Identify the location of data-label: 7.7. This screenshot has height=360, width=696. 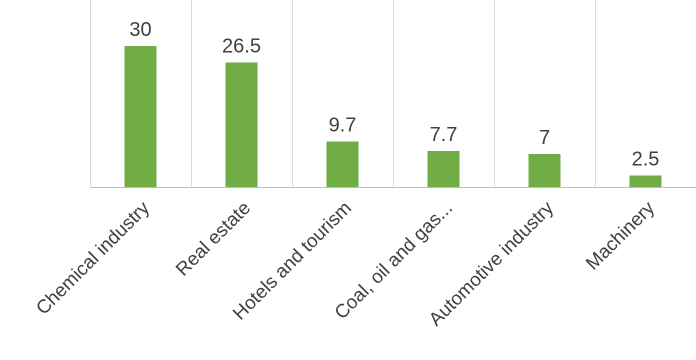
(444, 135).